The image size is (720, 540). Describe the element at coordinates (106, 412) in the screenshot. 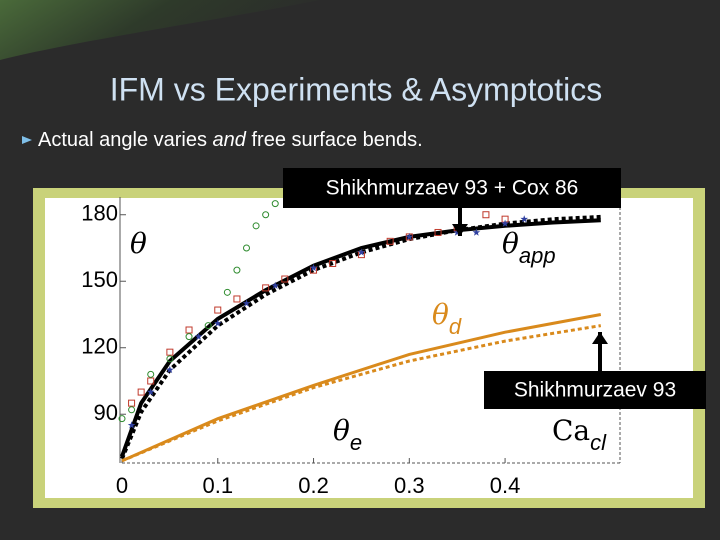

I see `y-tick-label: 90` at that location.